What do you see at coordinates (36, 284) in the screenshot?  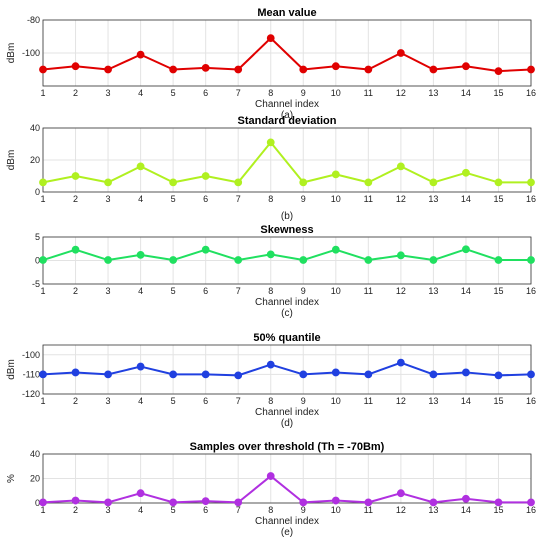 I see `y-tick-label: -5` at bounding box center [36, 284].